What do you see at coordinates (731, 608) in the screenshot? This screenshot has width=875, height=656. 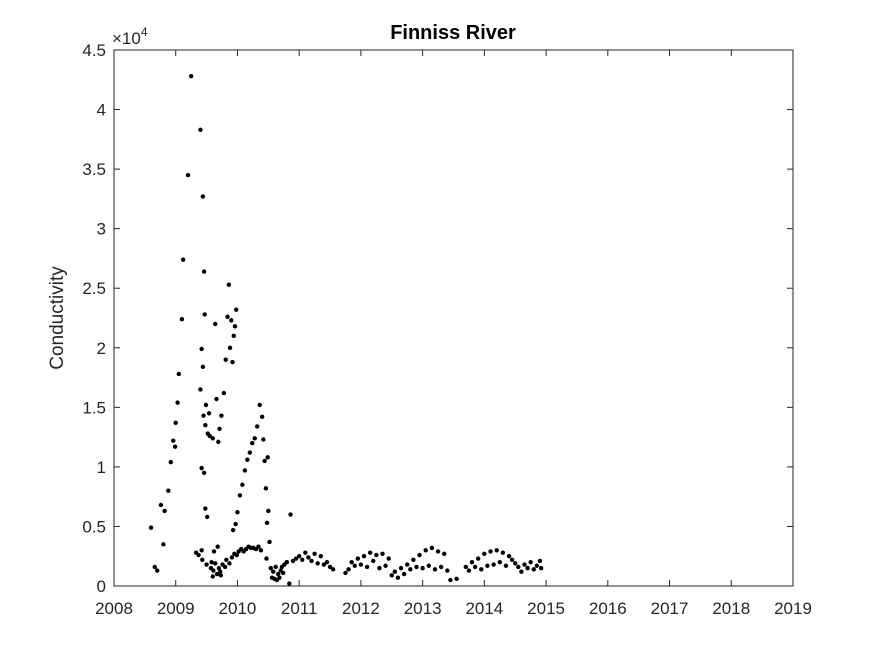 I see `x-tick-label: 2018` at bounding box center [731, 608].